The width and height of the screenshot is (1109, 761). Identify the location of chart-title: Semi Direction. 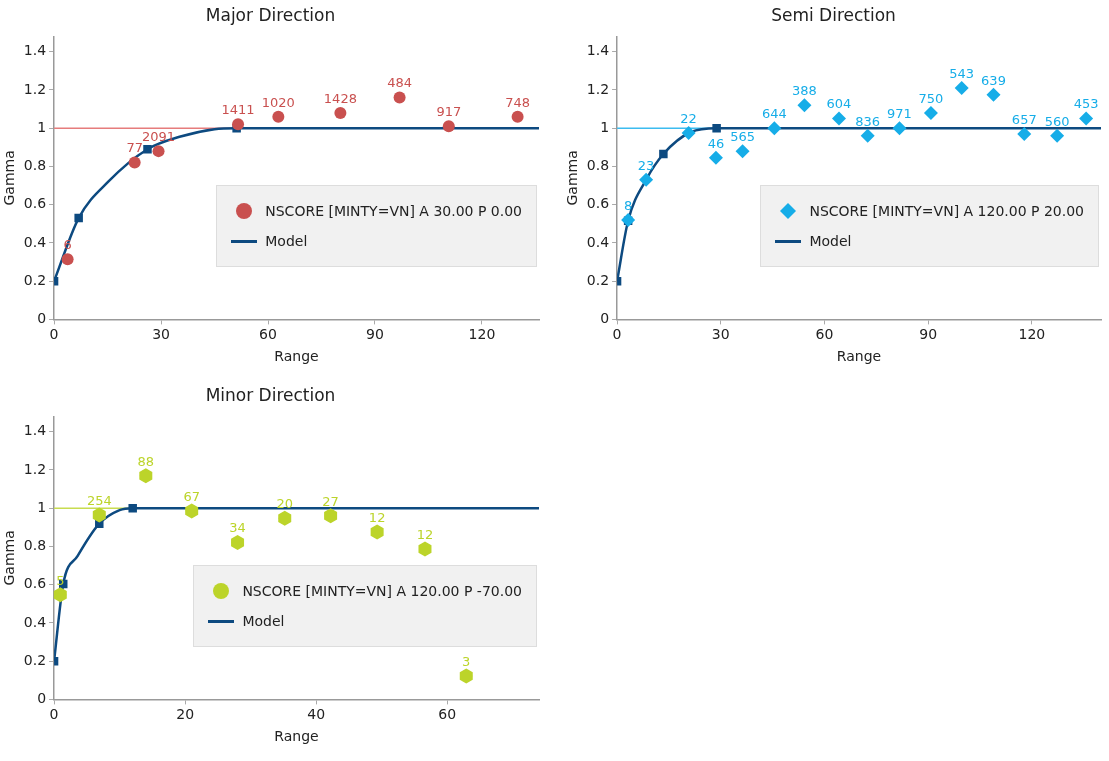
(833, 14).